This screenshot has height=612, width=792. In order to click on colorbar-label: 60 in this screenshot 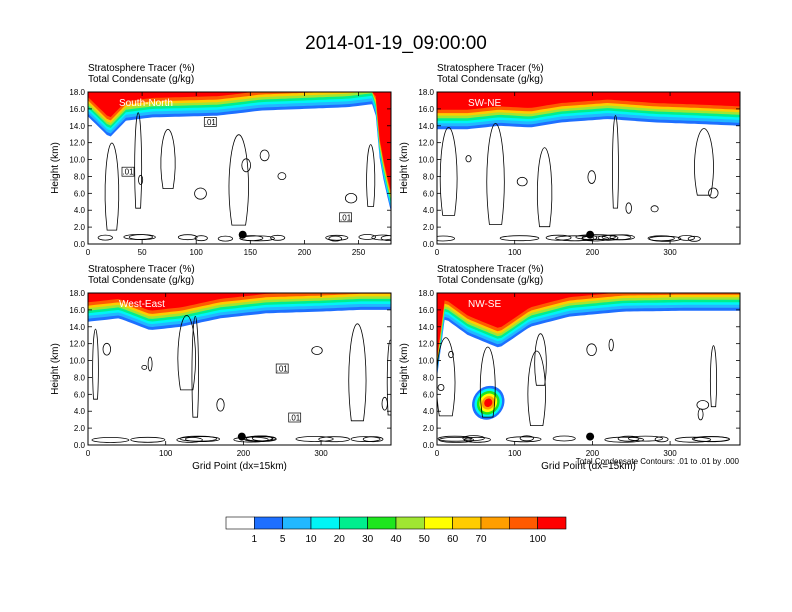, I will do `click(453, 539)`.